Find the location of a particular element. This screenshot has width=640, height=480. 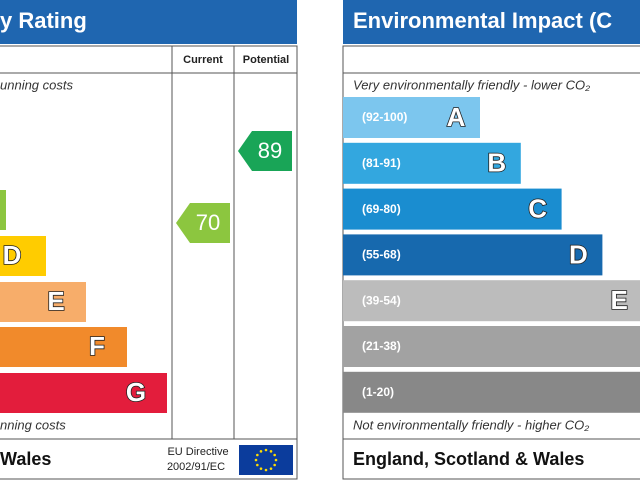

potential-arrow is located at coordinates (265, 151).